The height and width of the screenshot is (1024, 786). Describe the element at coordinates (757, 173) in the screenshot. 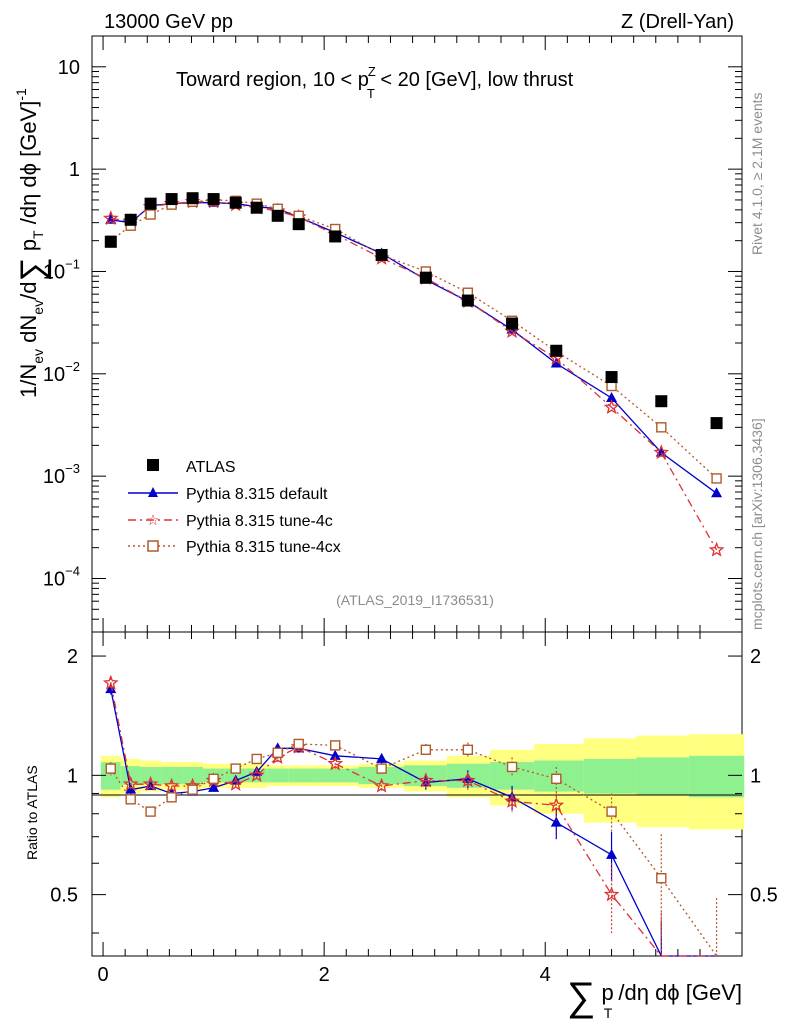

I see `rivet-version-label: Rivet 4.1.0, ≥ 2.1M events` at that location.